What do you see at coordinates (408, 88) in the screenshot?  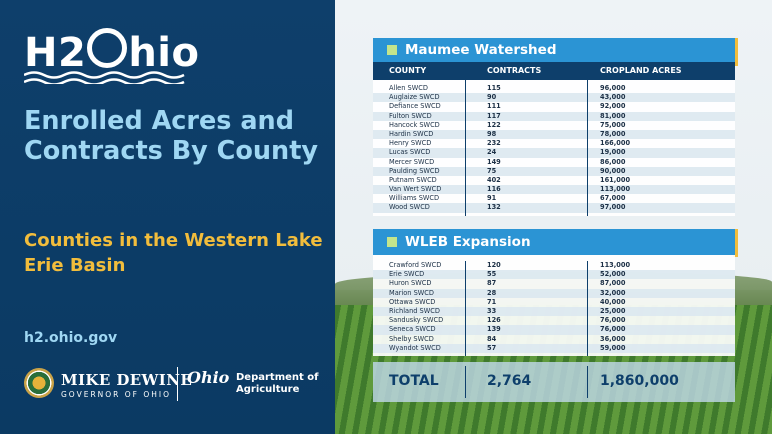 I see `county-cell: Allen SWCD` at bounding box center [408, 88].